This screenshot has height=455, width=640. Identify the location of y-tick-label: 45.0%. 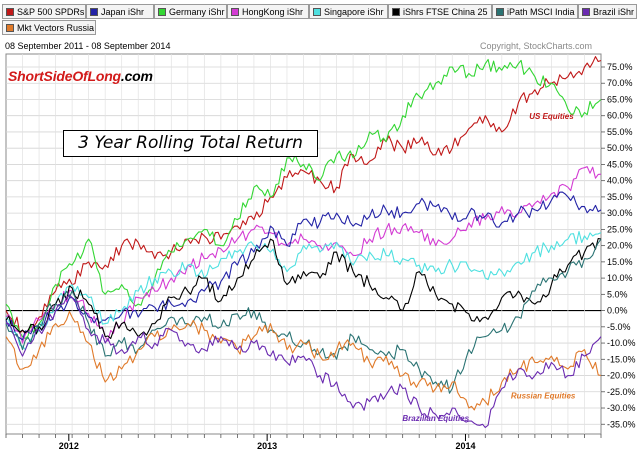
(620, 164).